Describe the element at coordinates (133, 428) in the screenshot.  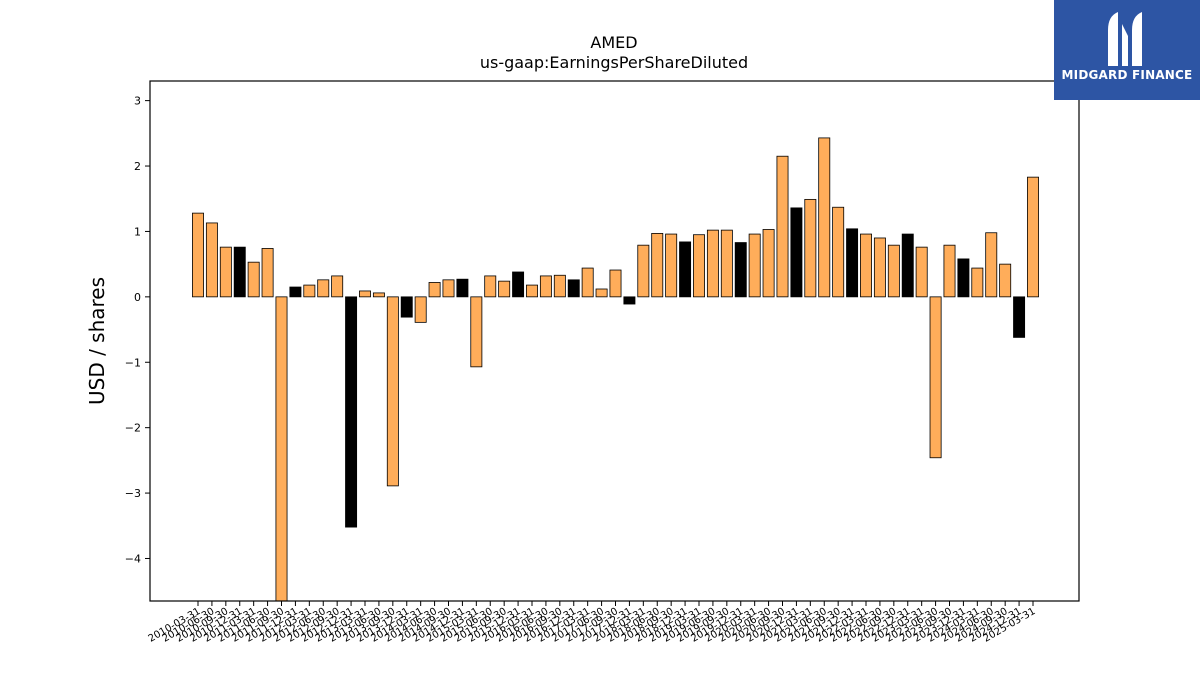
I see `y-tick-label: −2` at that location.